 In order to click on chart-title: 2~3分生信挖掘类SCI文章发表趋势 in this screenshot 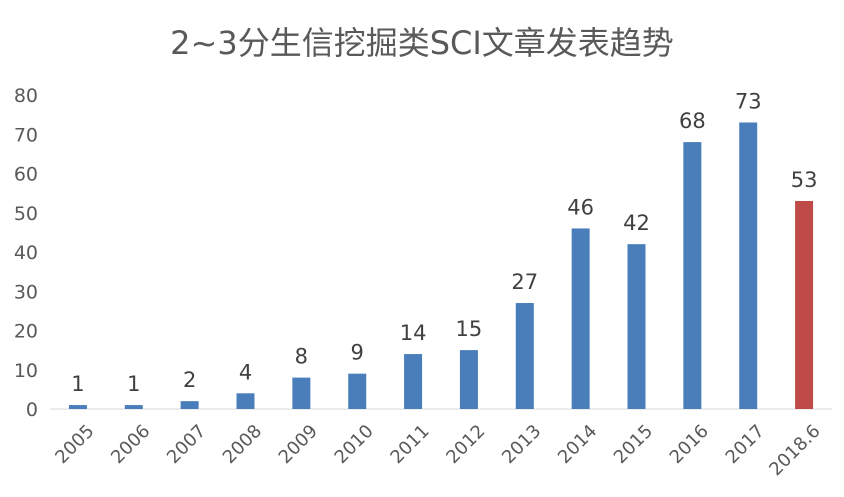, I will do `click(422, 43)`.